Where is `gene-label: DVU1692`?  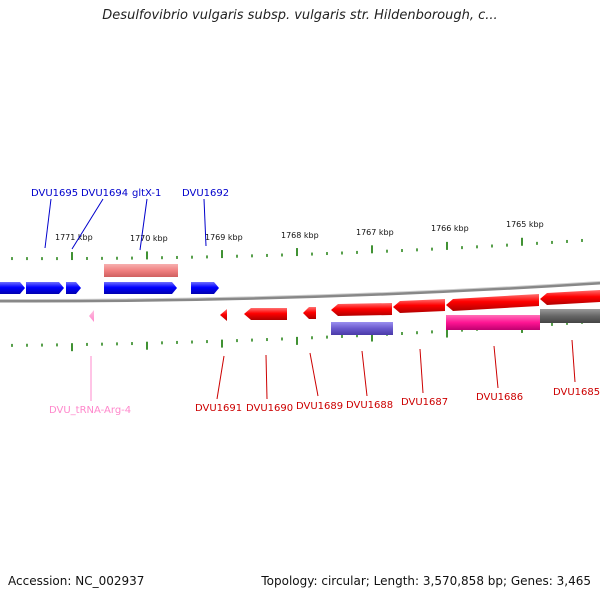 gene-label: DVU1692 is located at coordinates (205, 193).